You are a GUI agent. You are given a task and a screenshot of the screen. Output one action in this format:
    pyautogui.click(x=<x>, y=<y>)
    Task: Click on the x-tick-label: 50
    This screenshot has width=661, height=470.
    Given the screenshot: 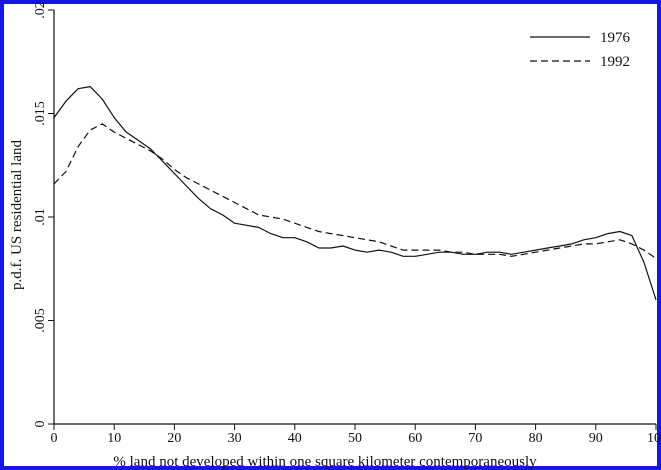 What is the action you would take?
    pyautogui.click(x=355, y=438)
    